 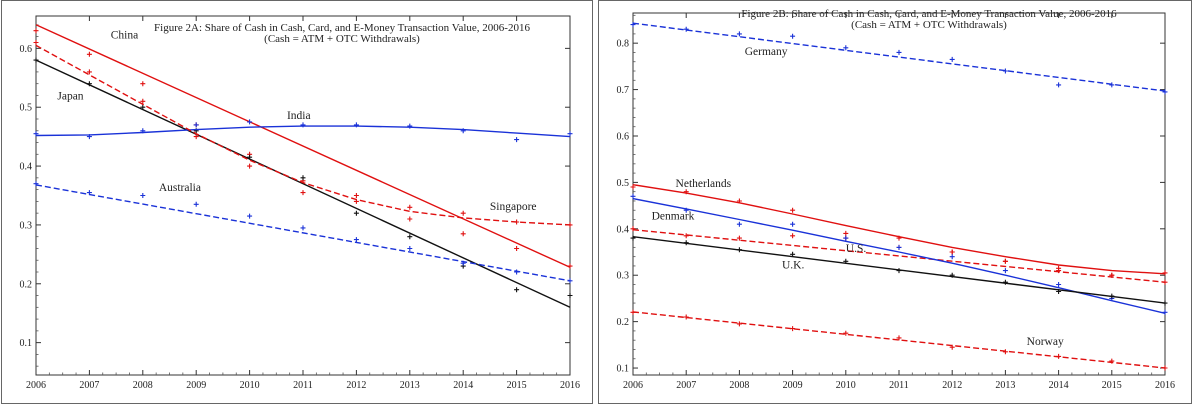 What do you see at coordinates (70, 97) in the screenshot?
I see `series-label-japan: Japan` at bounding box center [70, 97].